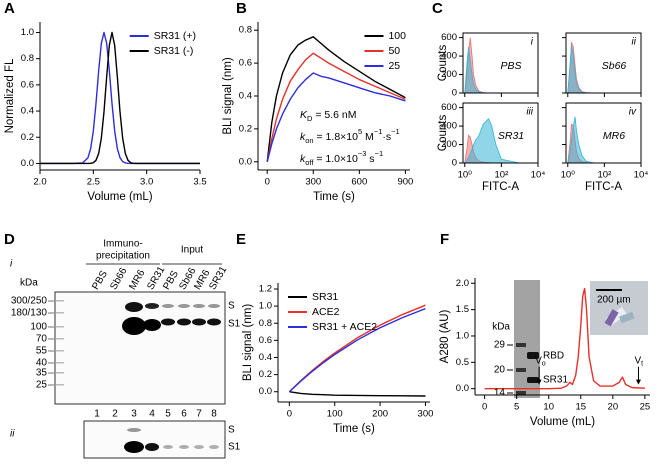  Describe the element at coordinates (445, 336) in the screenshot. I see `y-axis-label: A280 (AU)` at that location.